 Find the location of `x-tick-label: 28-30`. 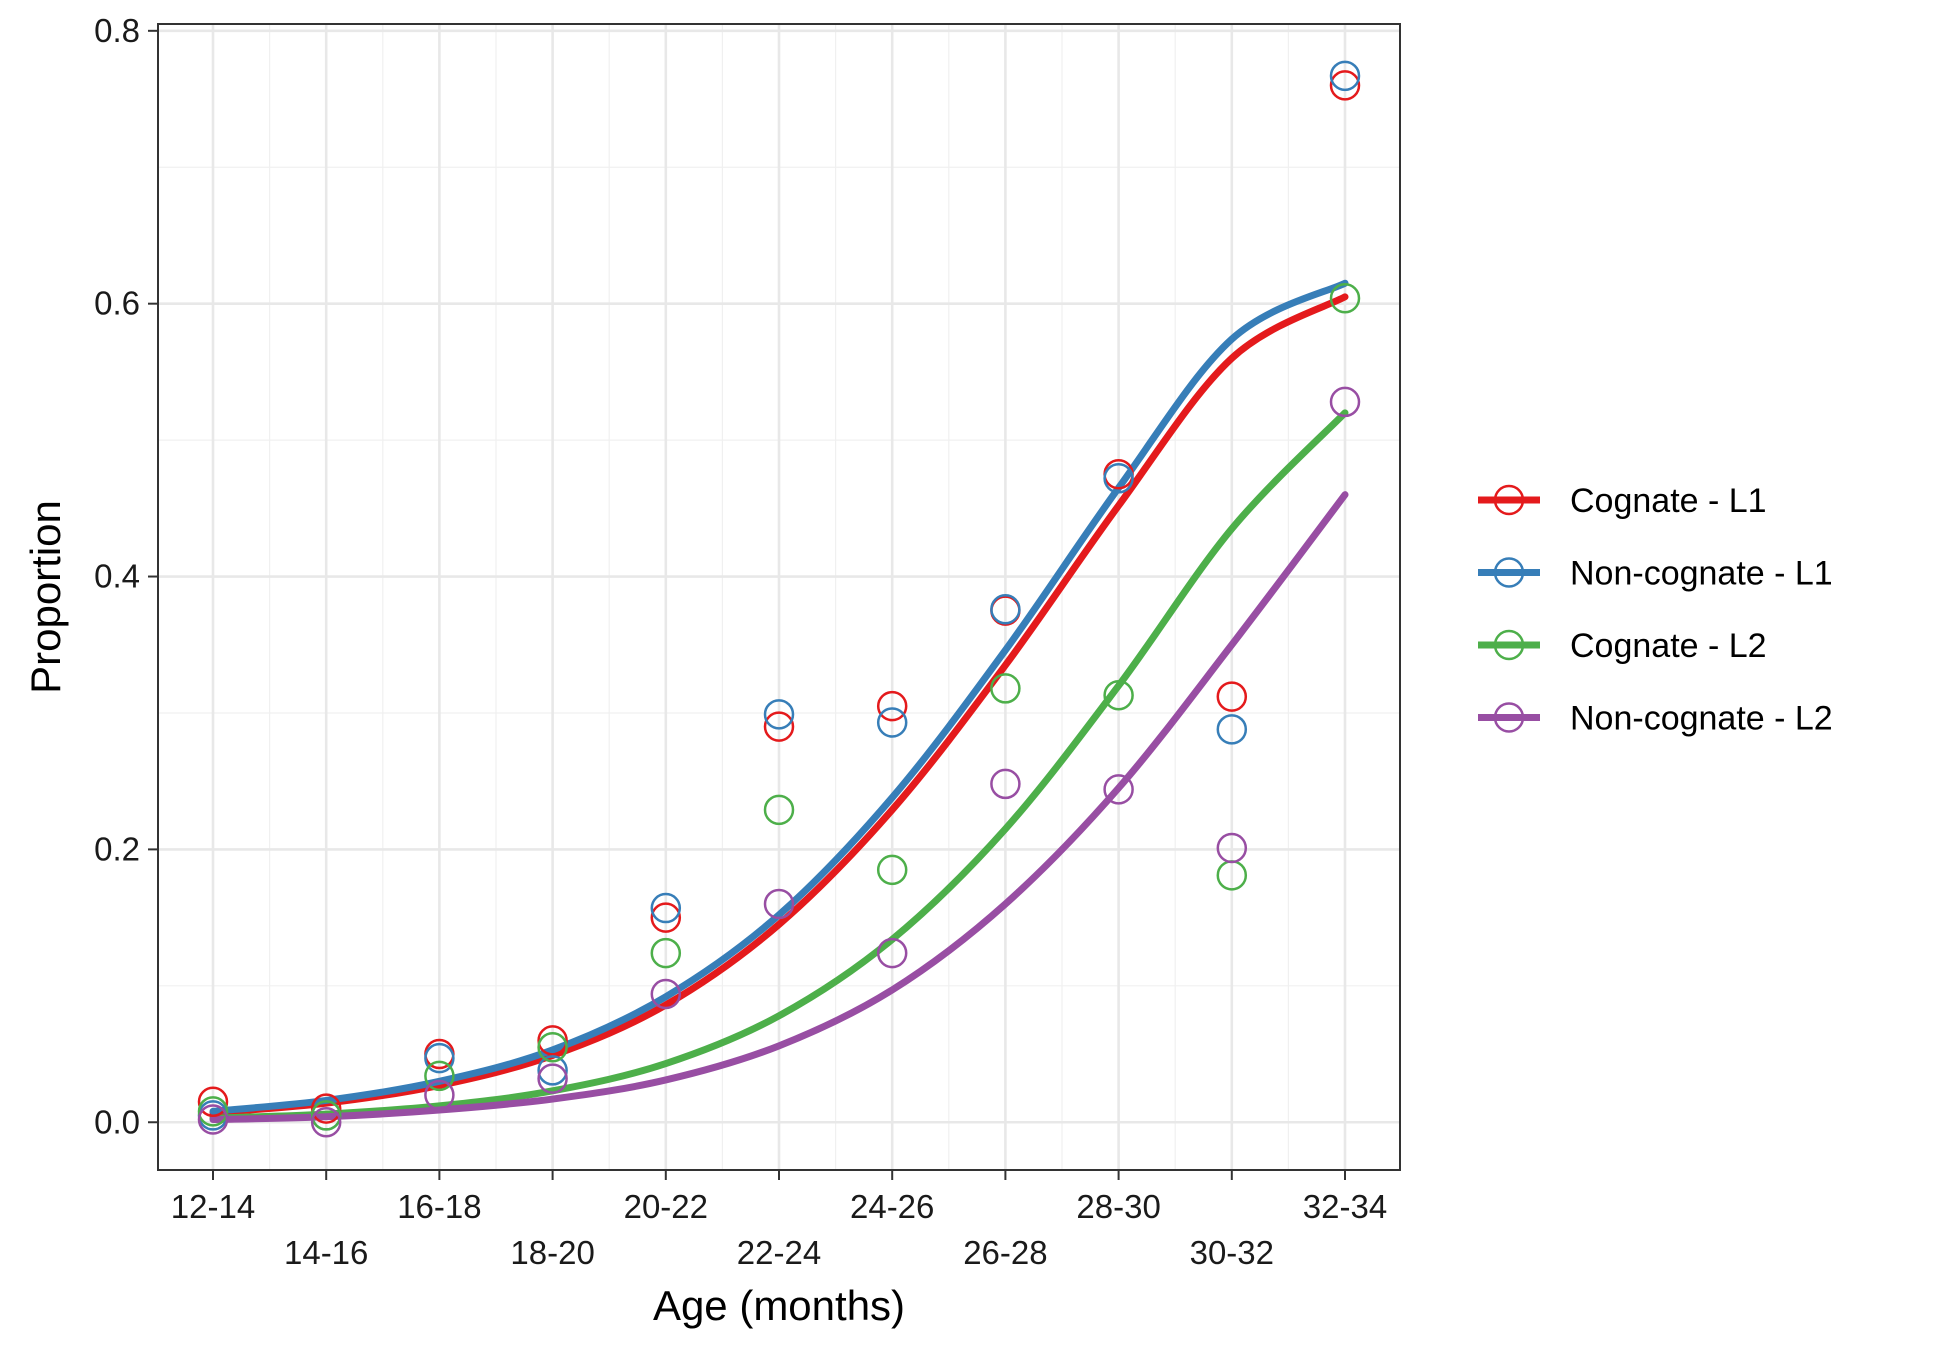

x-tick-label: 28-30 is located at coordinates (1118, 1206).